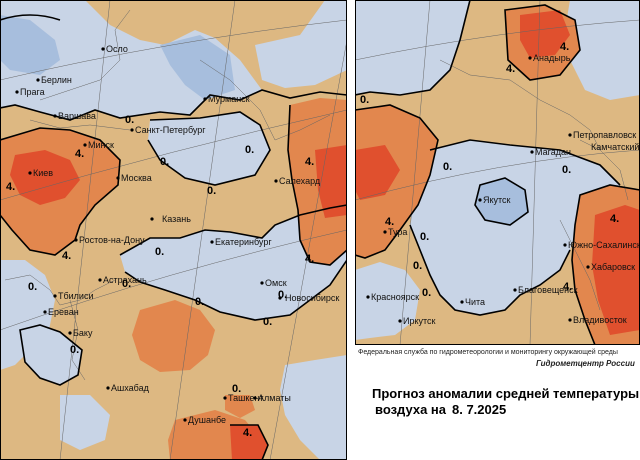  Describe the element at coordinates (117, 49) in the screenshot. I see `city-label: Осло` at that location.